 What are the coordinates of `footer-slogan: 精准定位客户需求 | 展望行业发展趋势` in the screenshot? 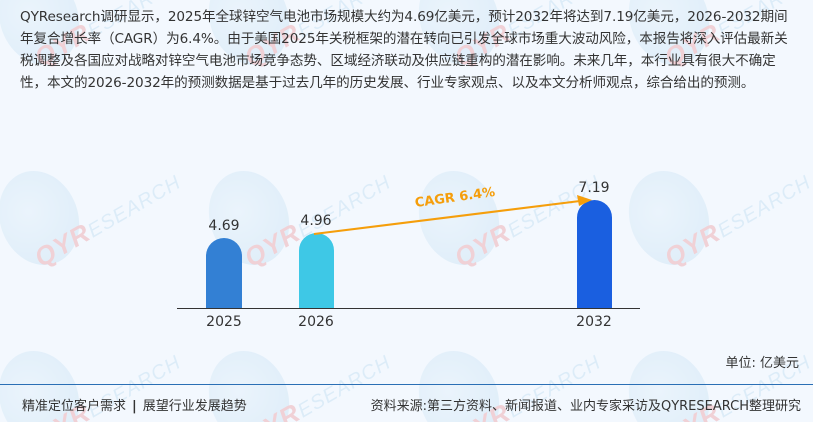 It's located at (134, 404).